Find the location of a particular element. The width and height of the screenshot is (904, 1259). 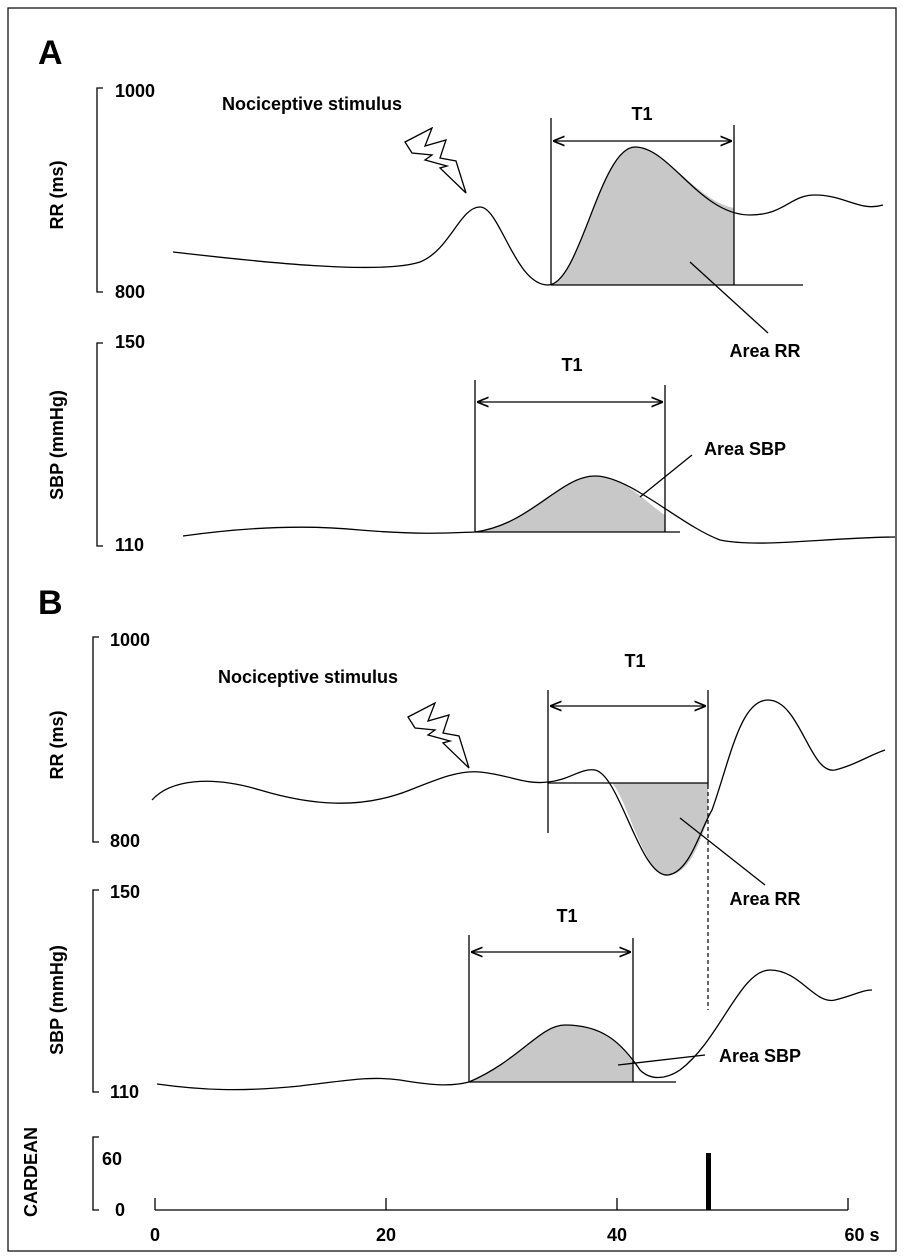

tick-label: 20 is located at coordinates (386, 1235).